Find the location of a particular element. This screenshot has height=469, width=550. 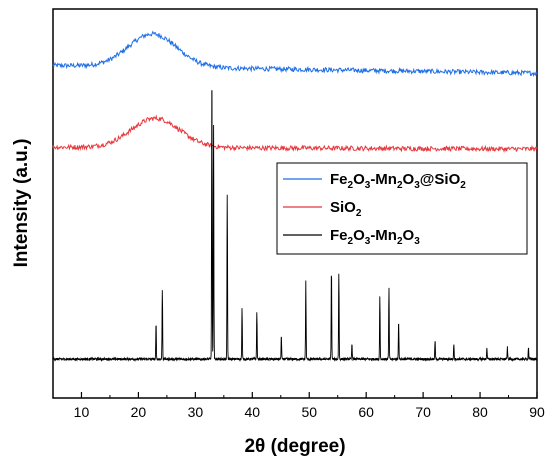

x-tick-label: 40 is located at coordinates (253, 412).